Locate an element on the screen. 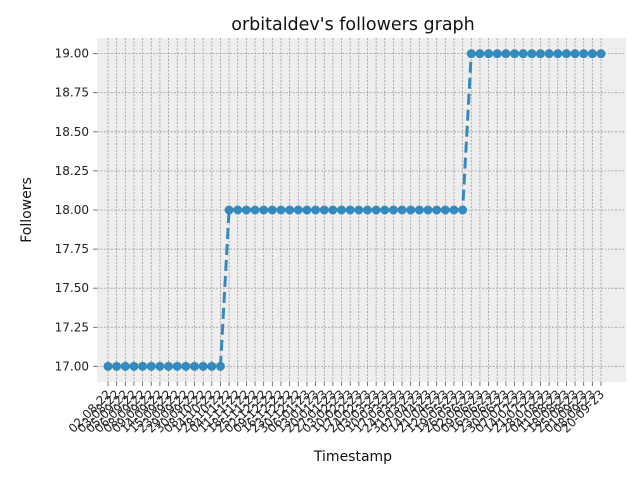 The height and width of the screenshot is (480, 640). y-tick-label: 18.00 is located at coordinates (72, 210).